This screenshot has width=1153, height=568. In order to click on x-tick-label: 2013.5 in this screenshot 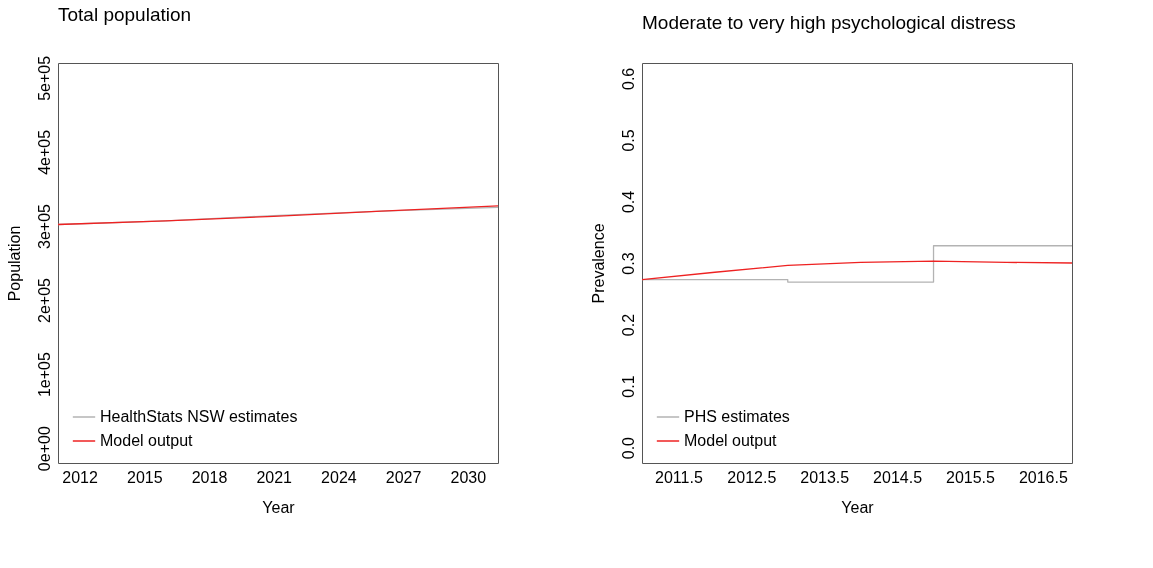, I will do `click(825, 477)`.